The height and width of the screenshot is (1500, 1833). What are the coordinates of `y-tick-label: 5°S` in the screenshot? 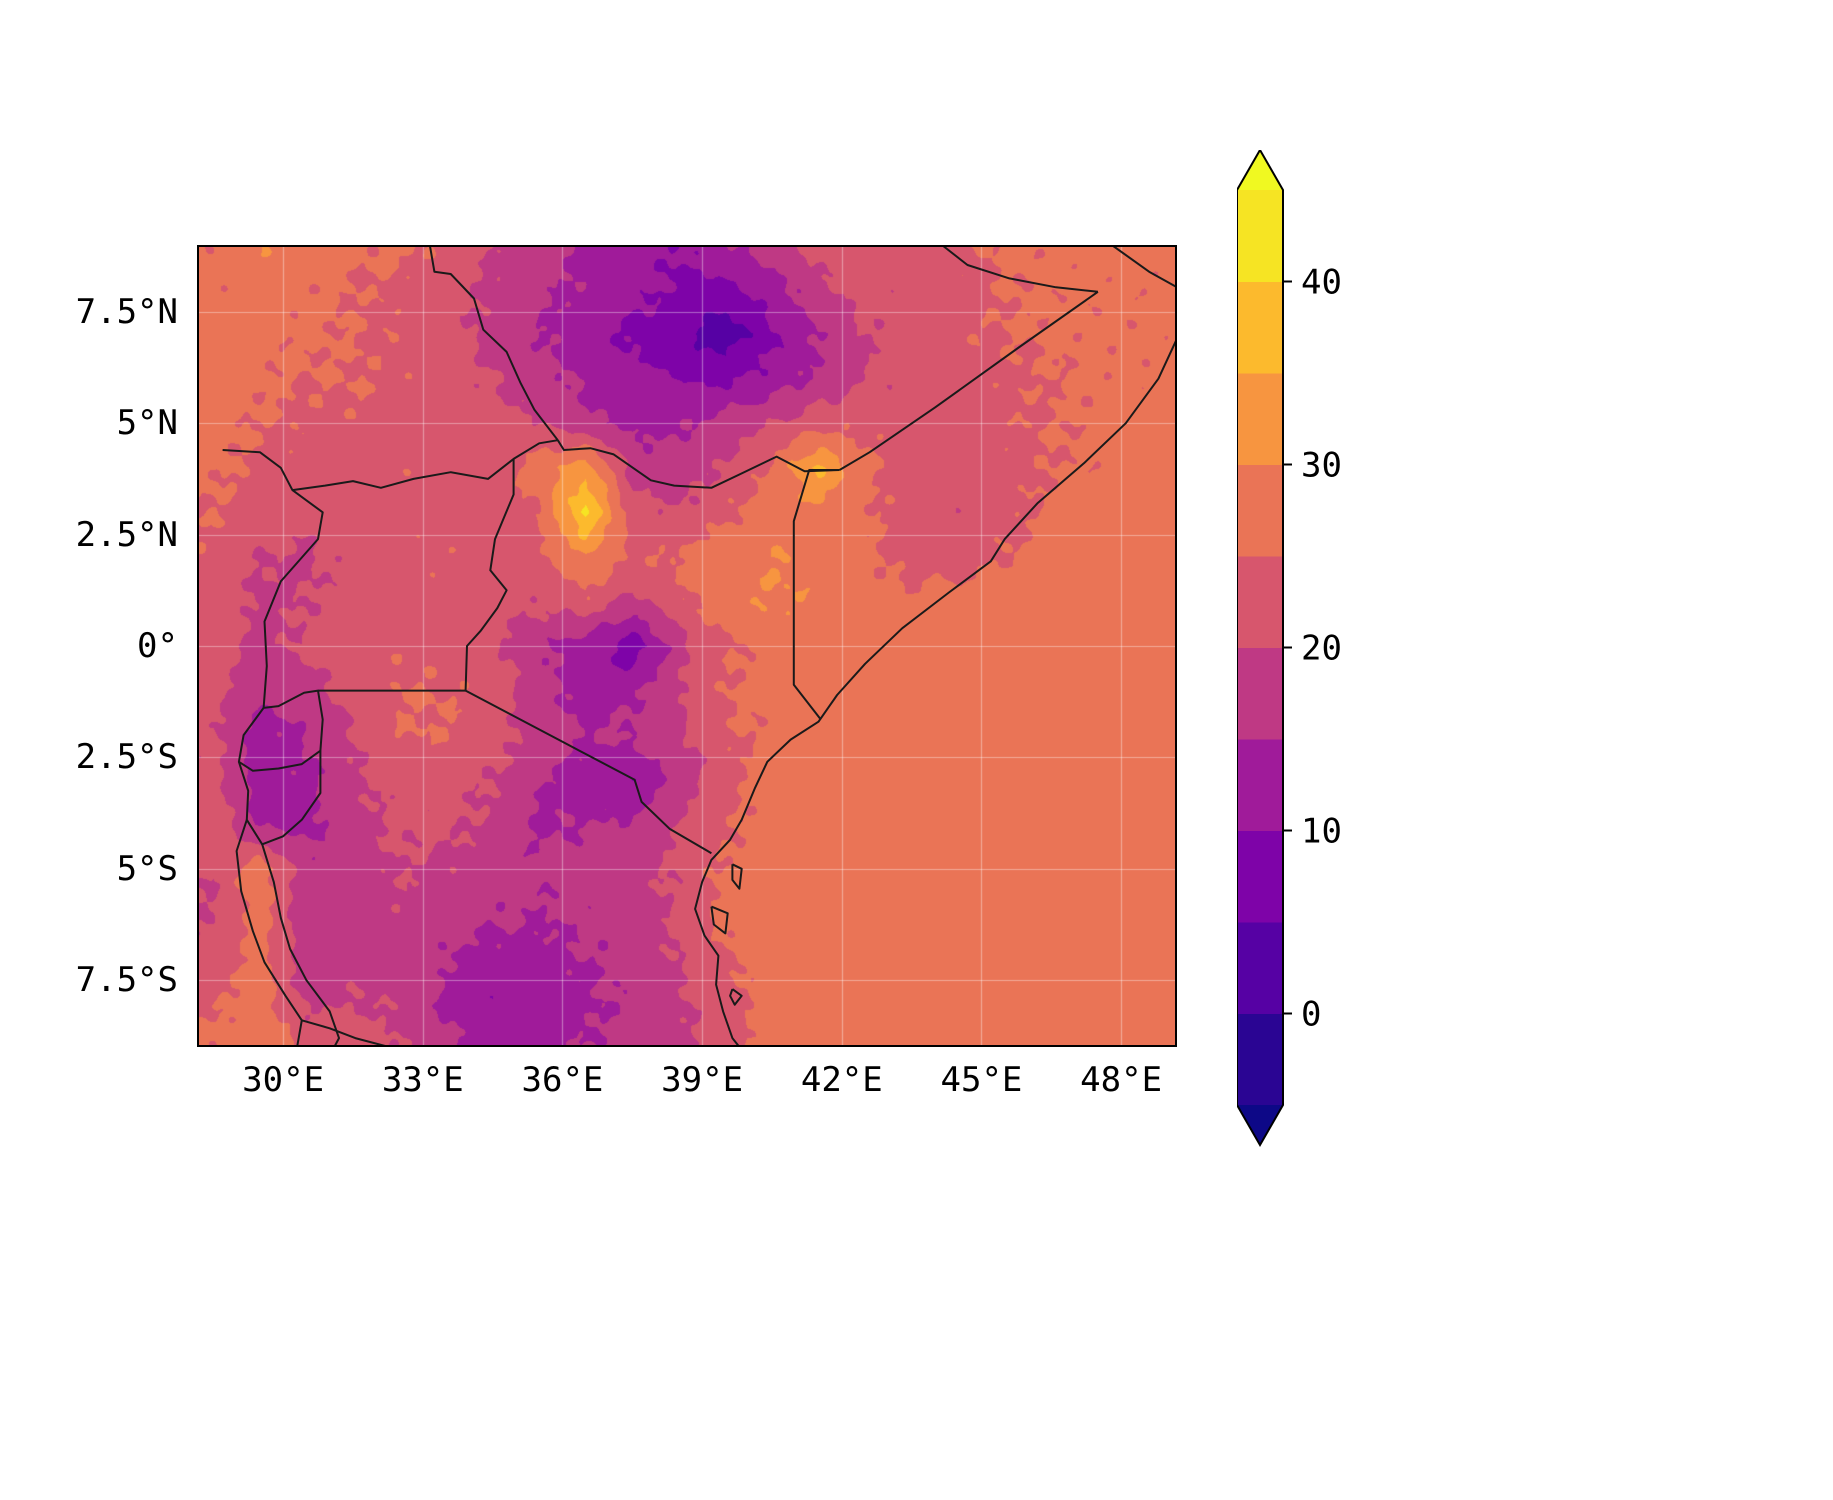 It's located at (147, 868).